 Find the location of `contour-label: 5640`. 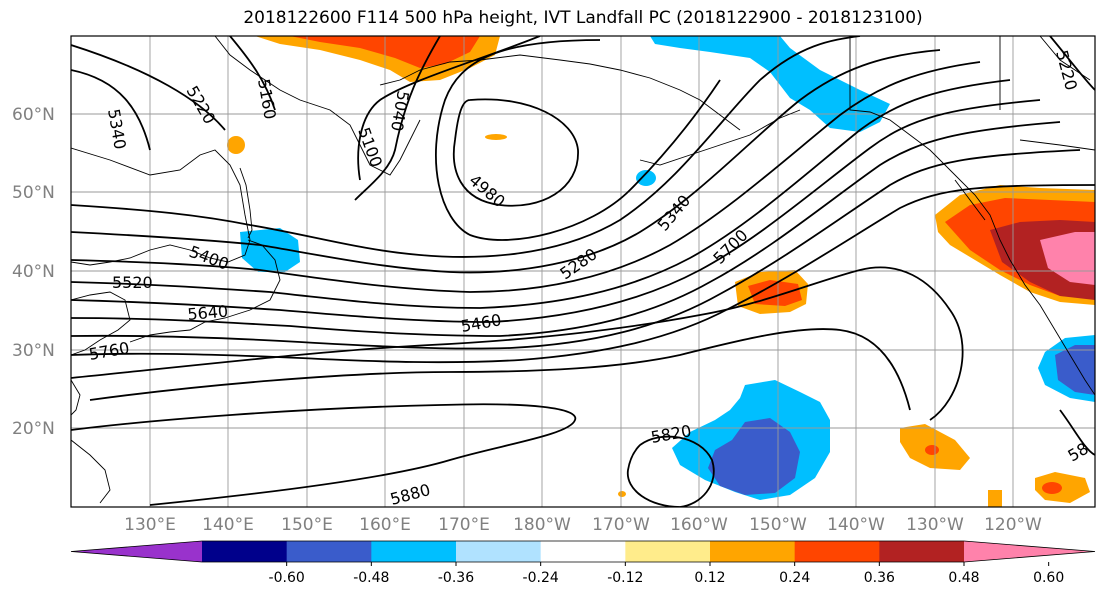

contour-label: 5640 is located at coordinates (208, 313).